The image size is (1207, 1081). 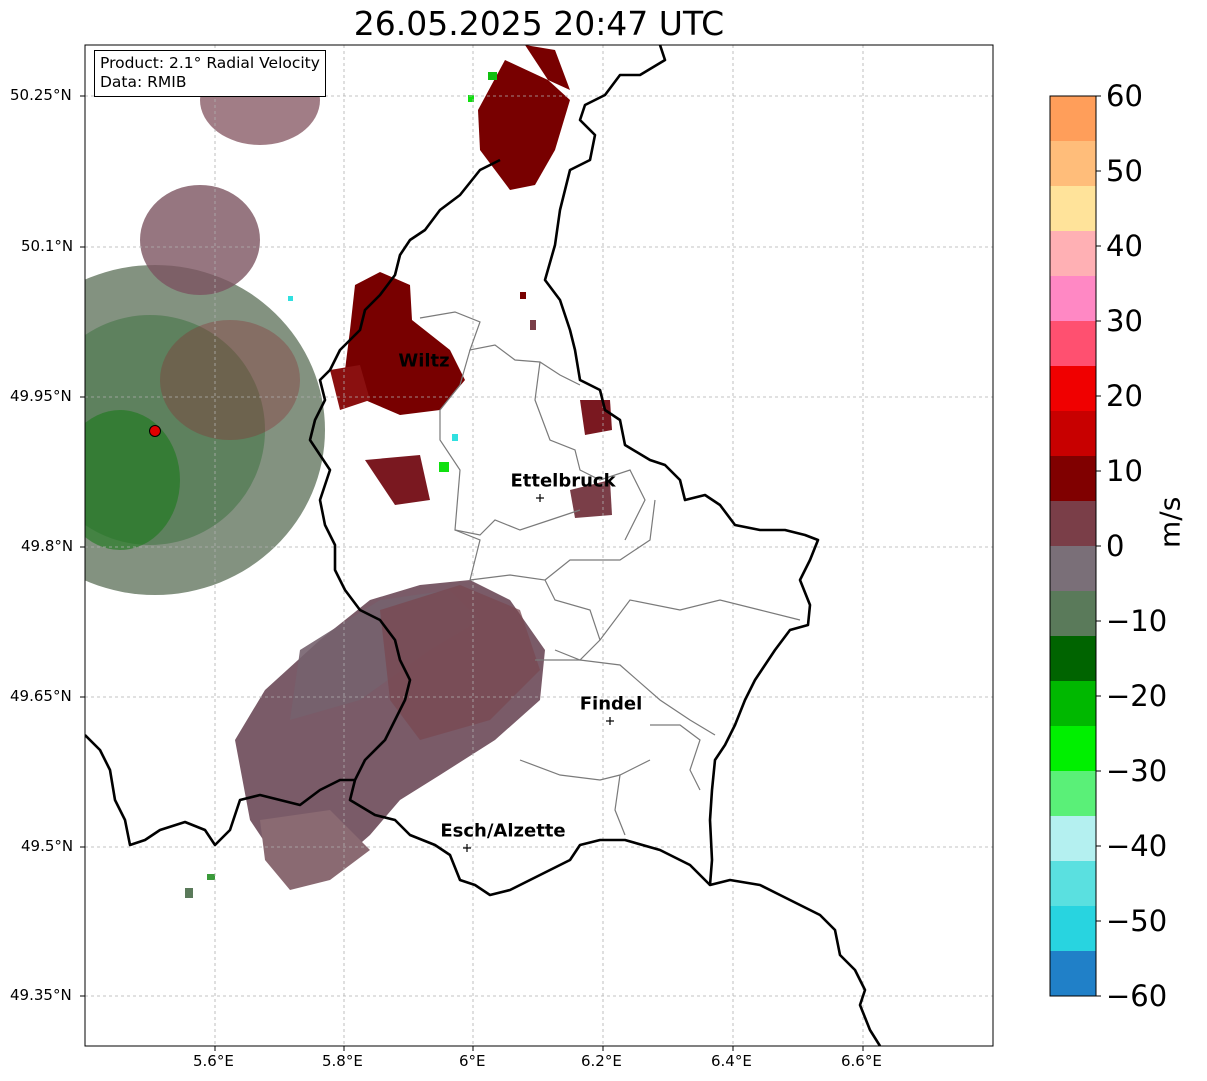 What do you see at coordinates (861, 1061) in the screenshot?
I see `lon-tick-label: 6.6°E` at bounding box center [861, 1061].